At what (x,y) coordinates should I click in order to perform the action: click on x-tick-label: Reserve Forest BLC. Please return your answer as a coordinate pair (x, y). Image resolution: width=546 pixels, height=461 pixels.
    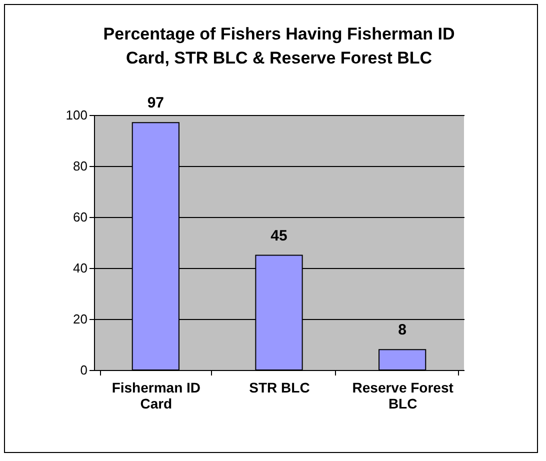
    Looking at the image, I should click on (403, 396).